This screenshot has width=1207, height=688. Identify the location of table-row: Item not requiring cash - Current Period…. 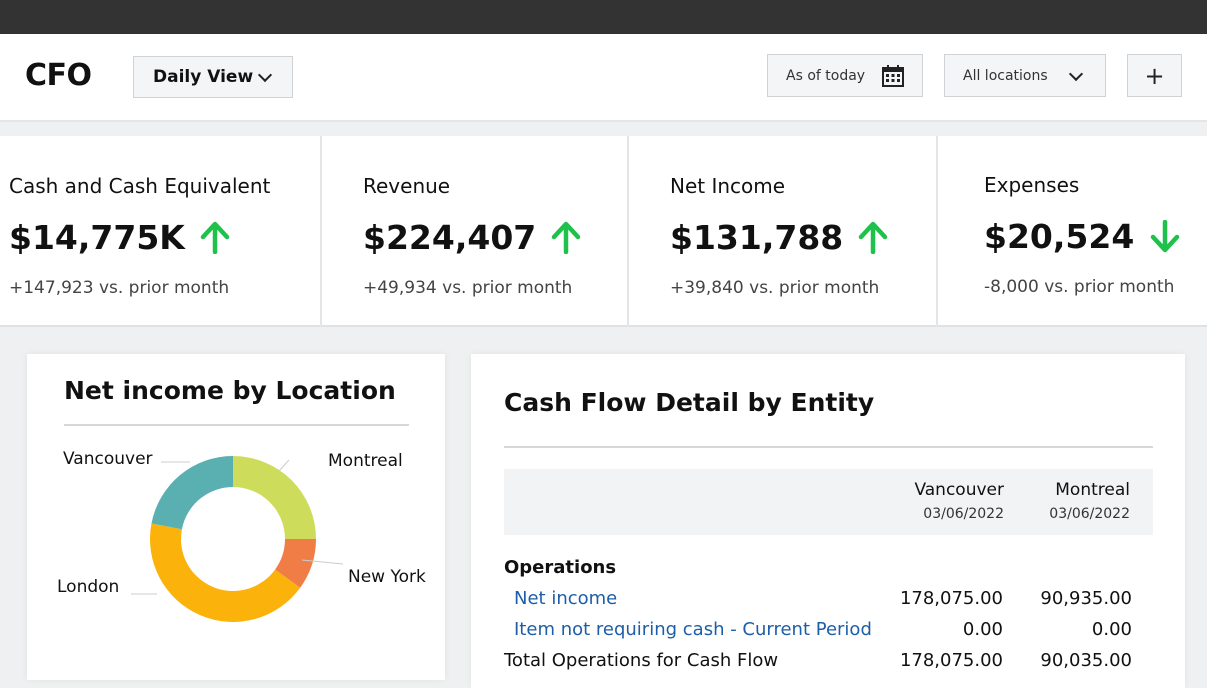
(828, 632).